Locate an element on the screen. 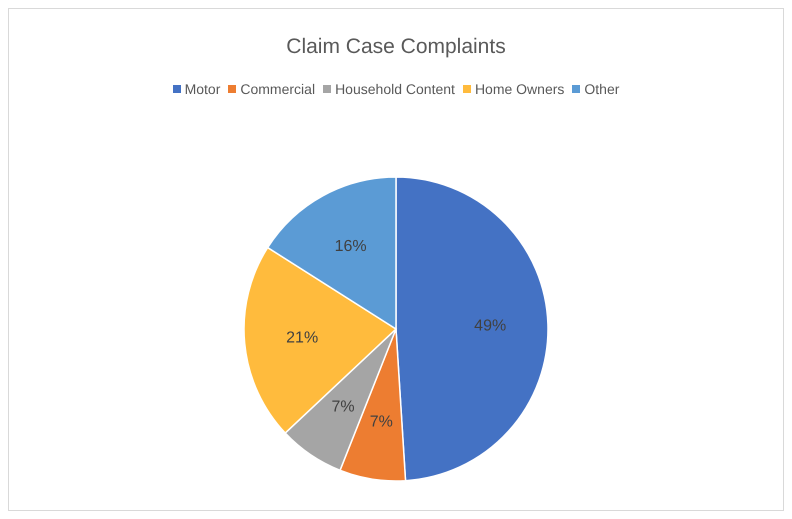 The height and width of the screenshot is (519, 792). chart-title: Claim Case Complaints is located at coordinates (396, 47).